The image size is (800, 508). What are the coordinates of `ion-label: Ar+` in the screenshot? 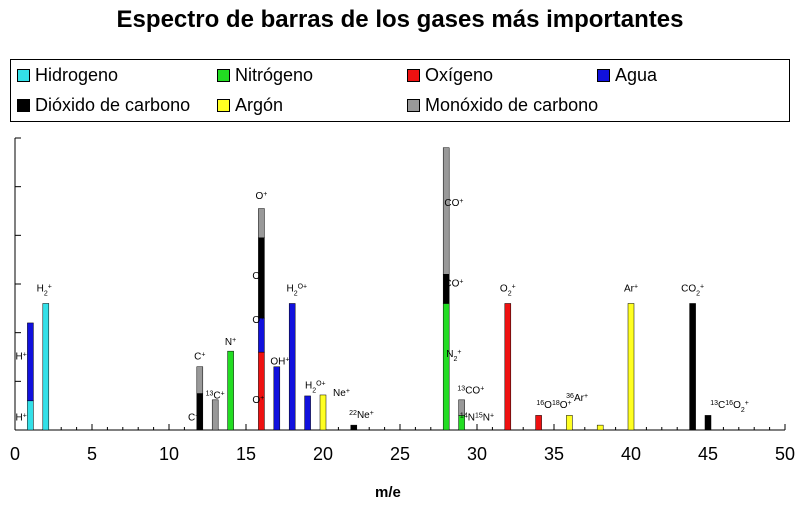 It's located at (631, 289).